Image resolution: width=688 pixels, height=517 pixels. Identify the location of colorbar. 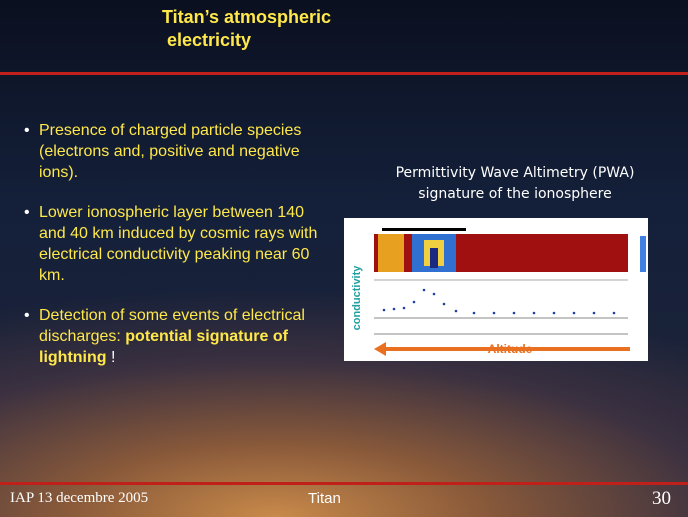
(643, 254).